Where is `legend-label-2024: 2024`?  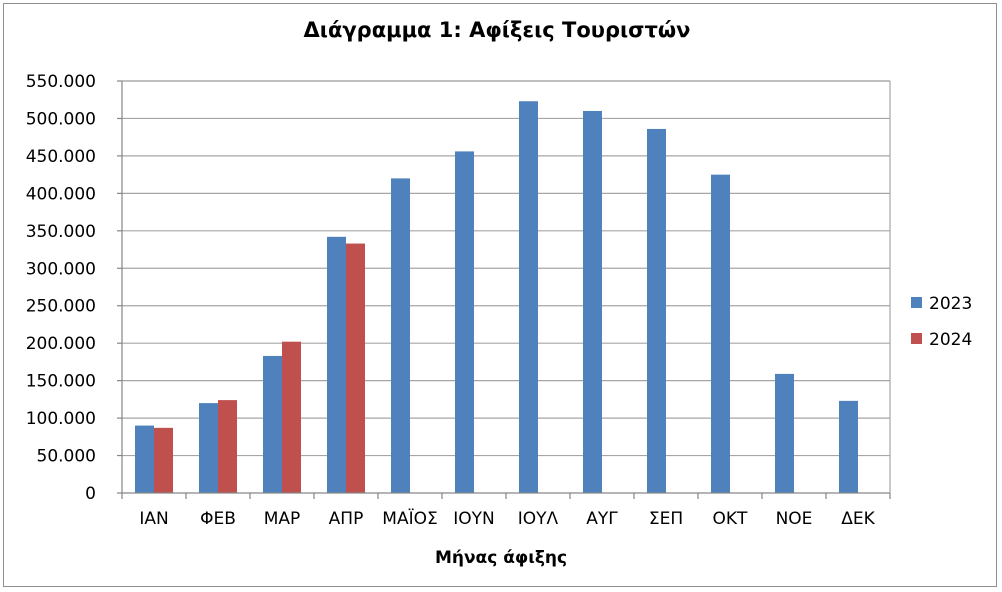
legend-label-2024: 2024 is located at coordinates (950, 340).